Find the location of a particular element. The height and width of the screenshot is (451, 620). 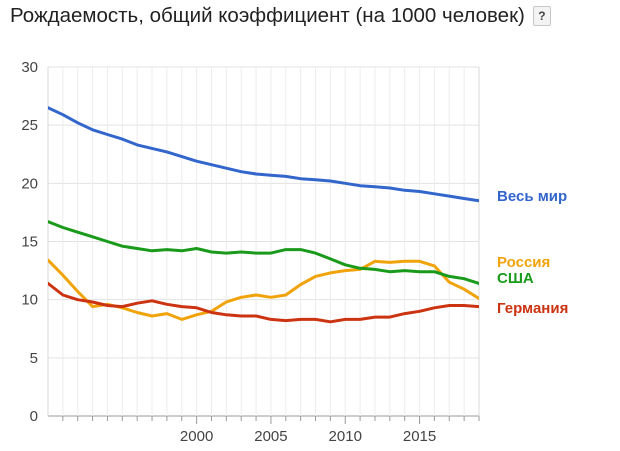

series-label-3: Германия is located at coordinates (532, 308).